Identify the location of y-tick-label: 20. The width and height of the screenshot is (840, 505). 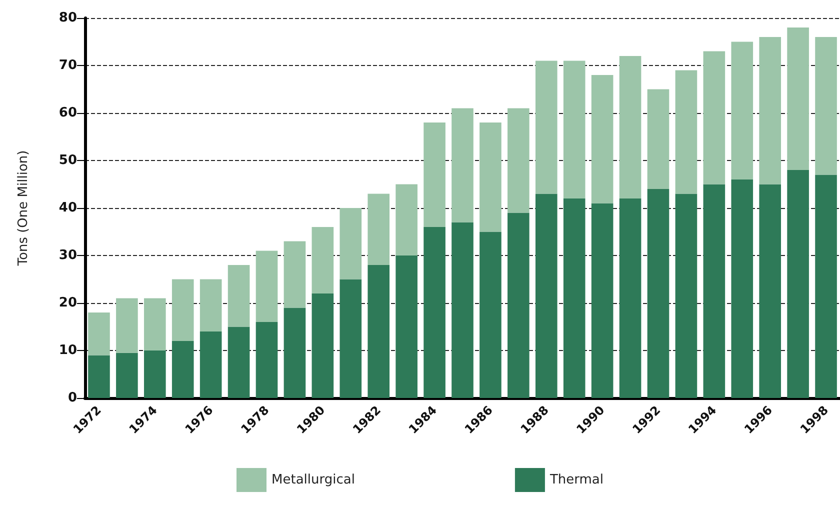
(67, 303).